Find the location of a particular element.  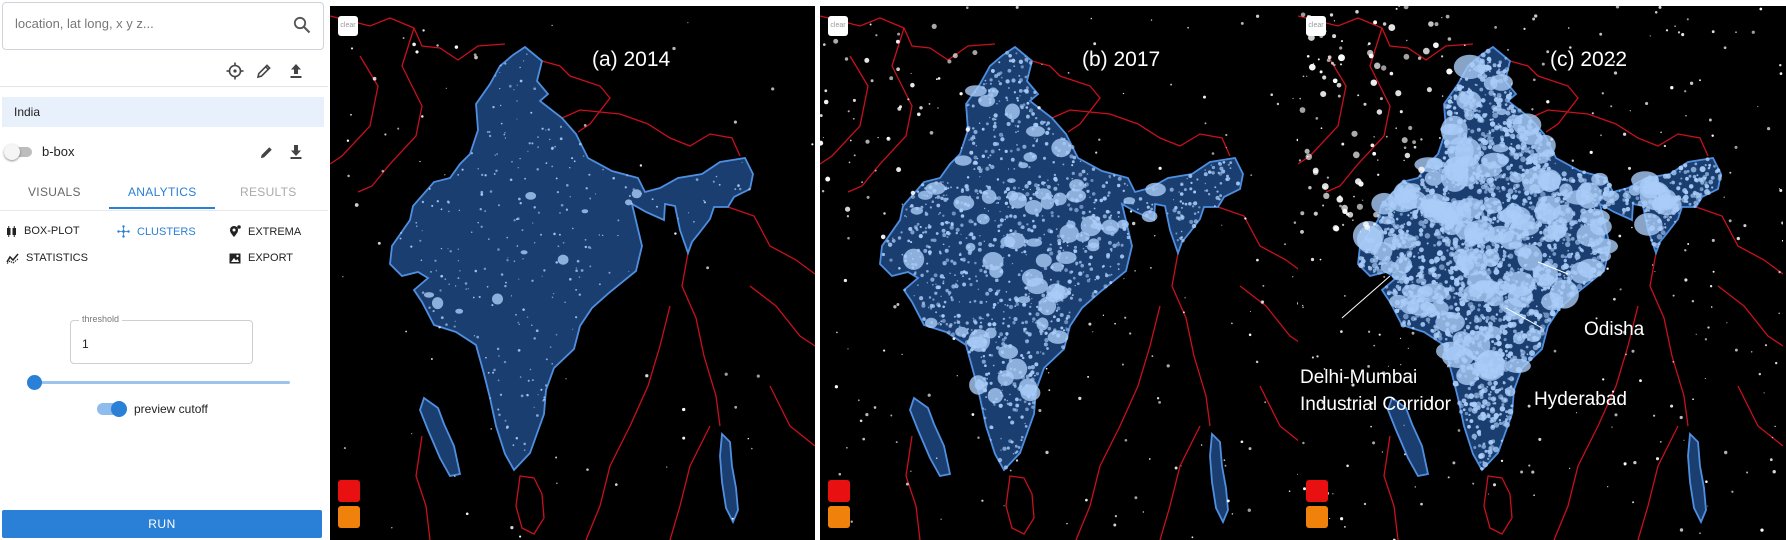

boxplot-option: BOX-PLOT is located at coordinates (43, 231).